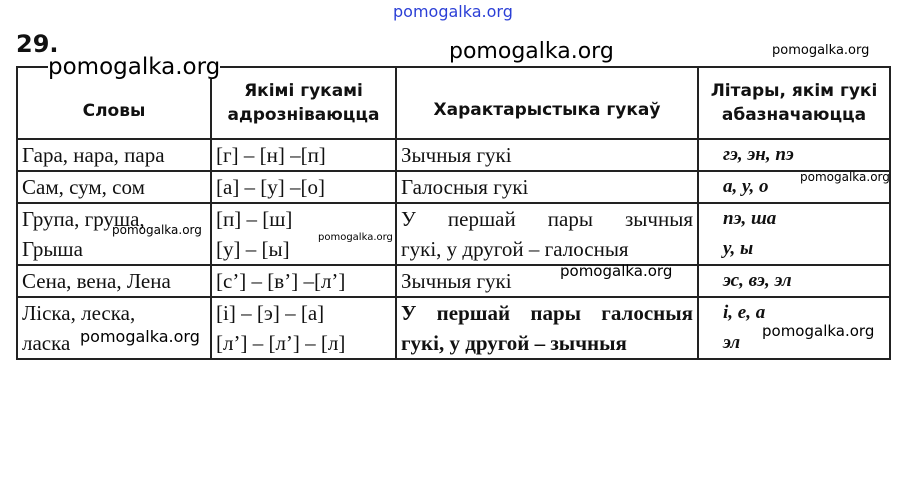  I want to click on cell-line: гукі, у другой – галосныя, so click(515, 249).